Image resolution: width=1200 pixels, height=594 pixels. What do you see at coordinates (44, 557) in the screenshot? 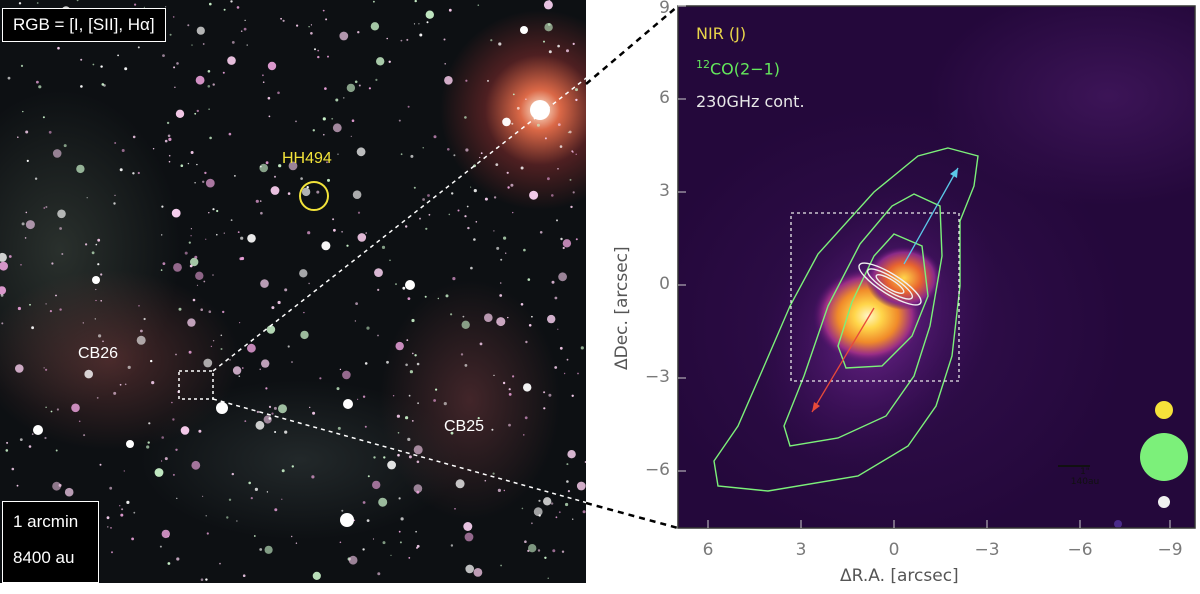
I see `scale-au: 8400 au` at bounding box center [44, 557].